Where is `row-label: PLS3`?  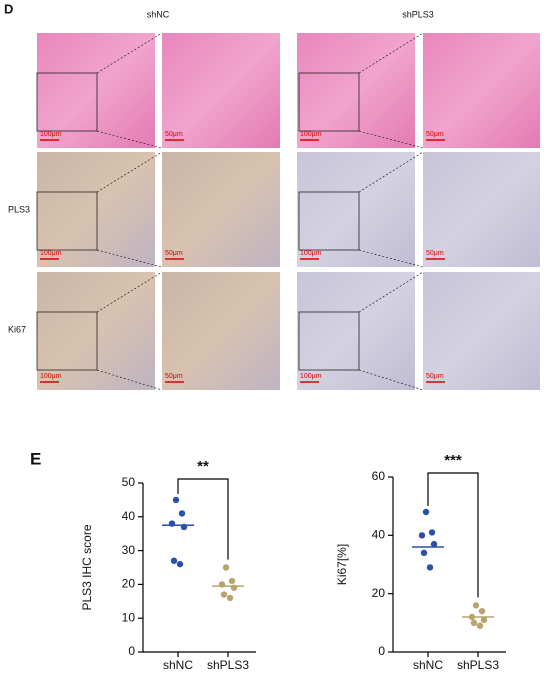 row-label: PLS3 is located at coordinates (19, 209).